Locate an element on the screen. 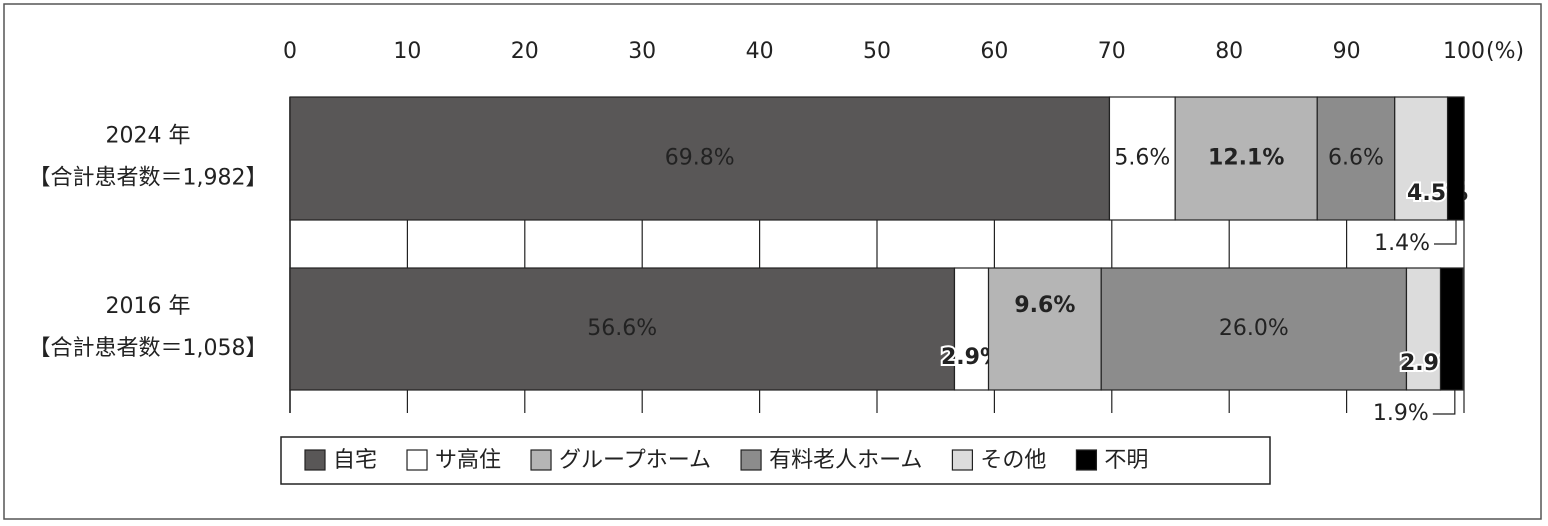  value-label: 12.1% is located at coordinates (1246, 158).